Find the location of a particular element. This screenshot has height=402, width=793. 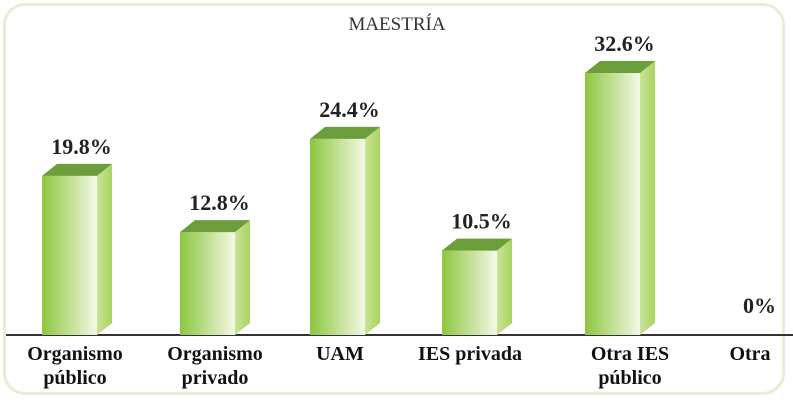

value-label: 10.5% is located at coordinates (481, 221).